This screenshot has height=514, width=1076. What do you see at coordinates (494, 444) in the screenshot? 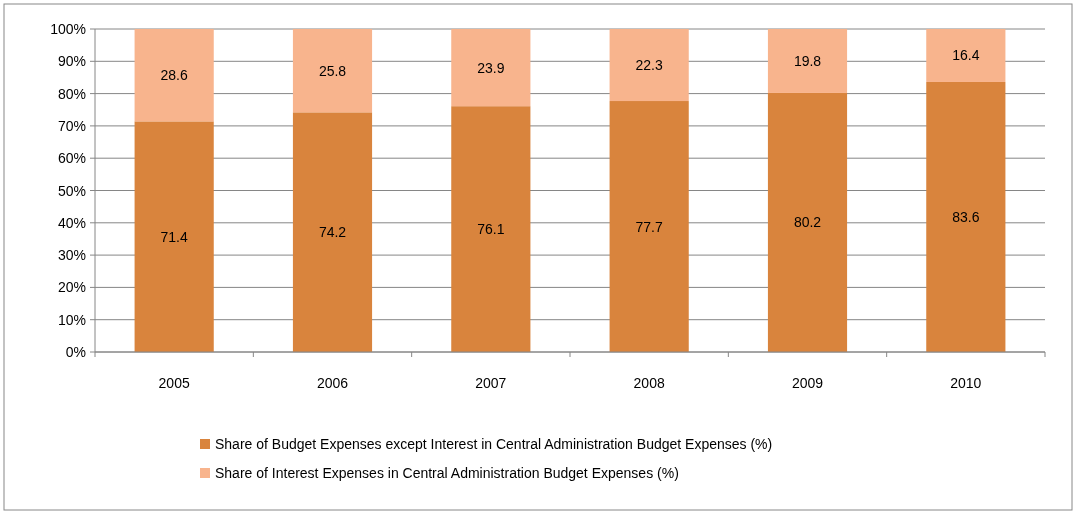
I see `legend-label: Share of Budget Expenses except Interest in Central Administration Budget Expenses (%)` at bounding box center [494, 444].